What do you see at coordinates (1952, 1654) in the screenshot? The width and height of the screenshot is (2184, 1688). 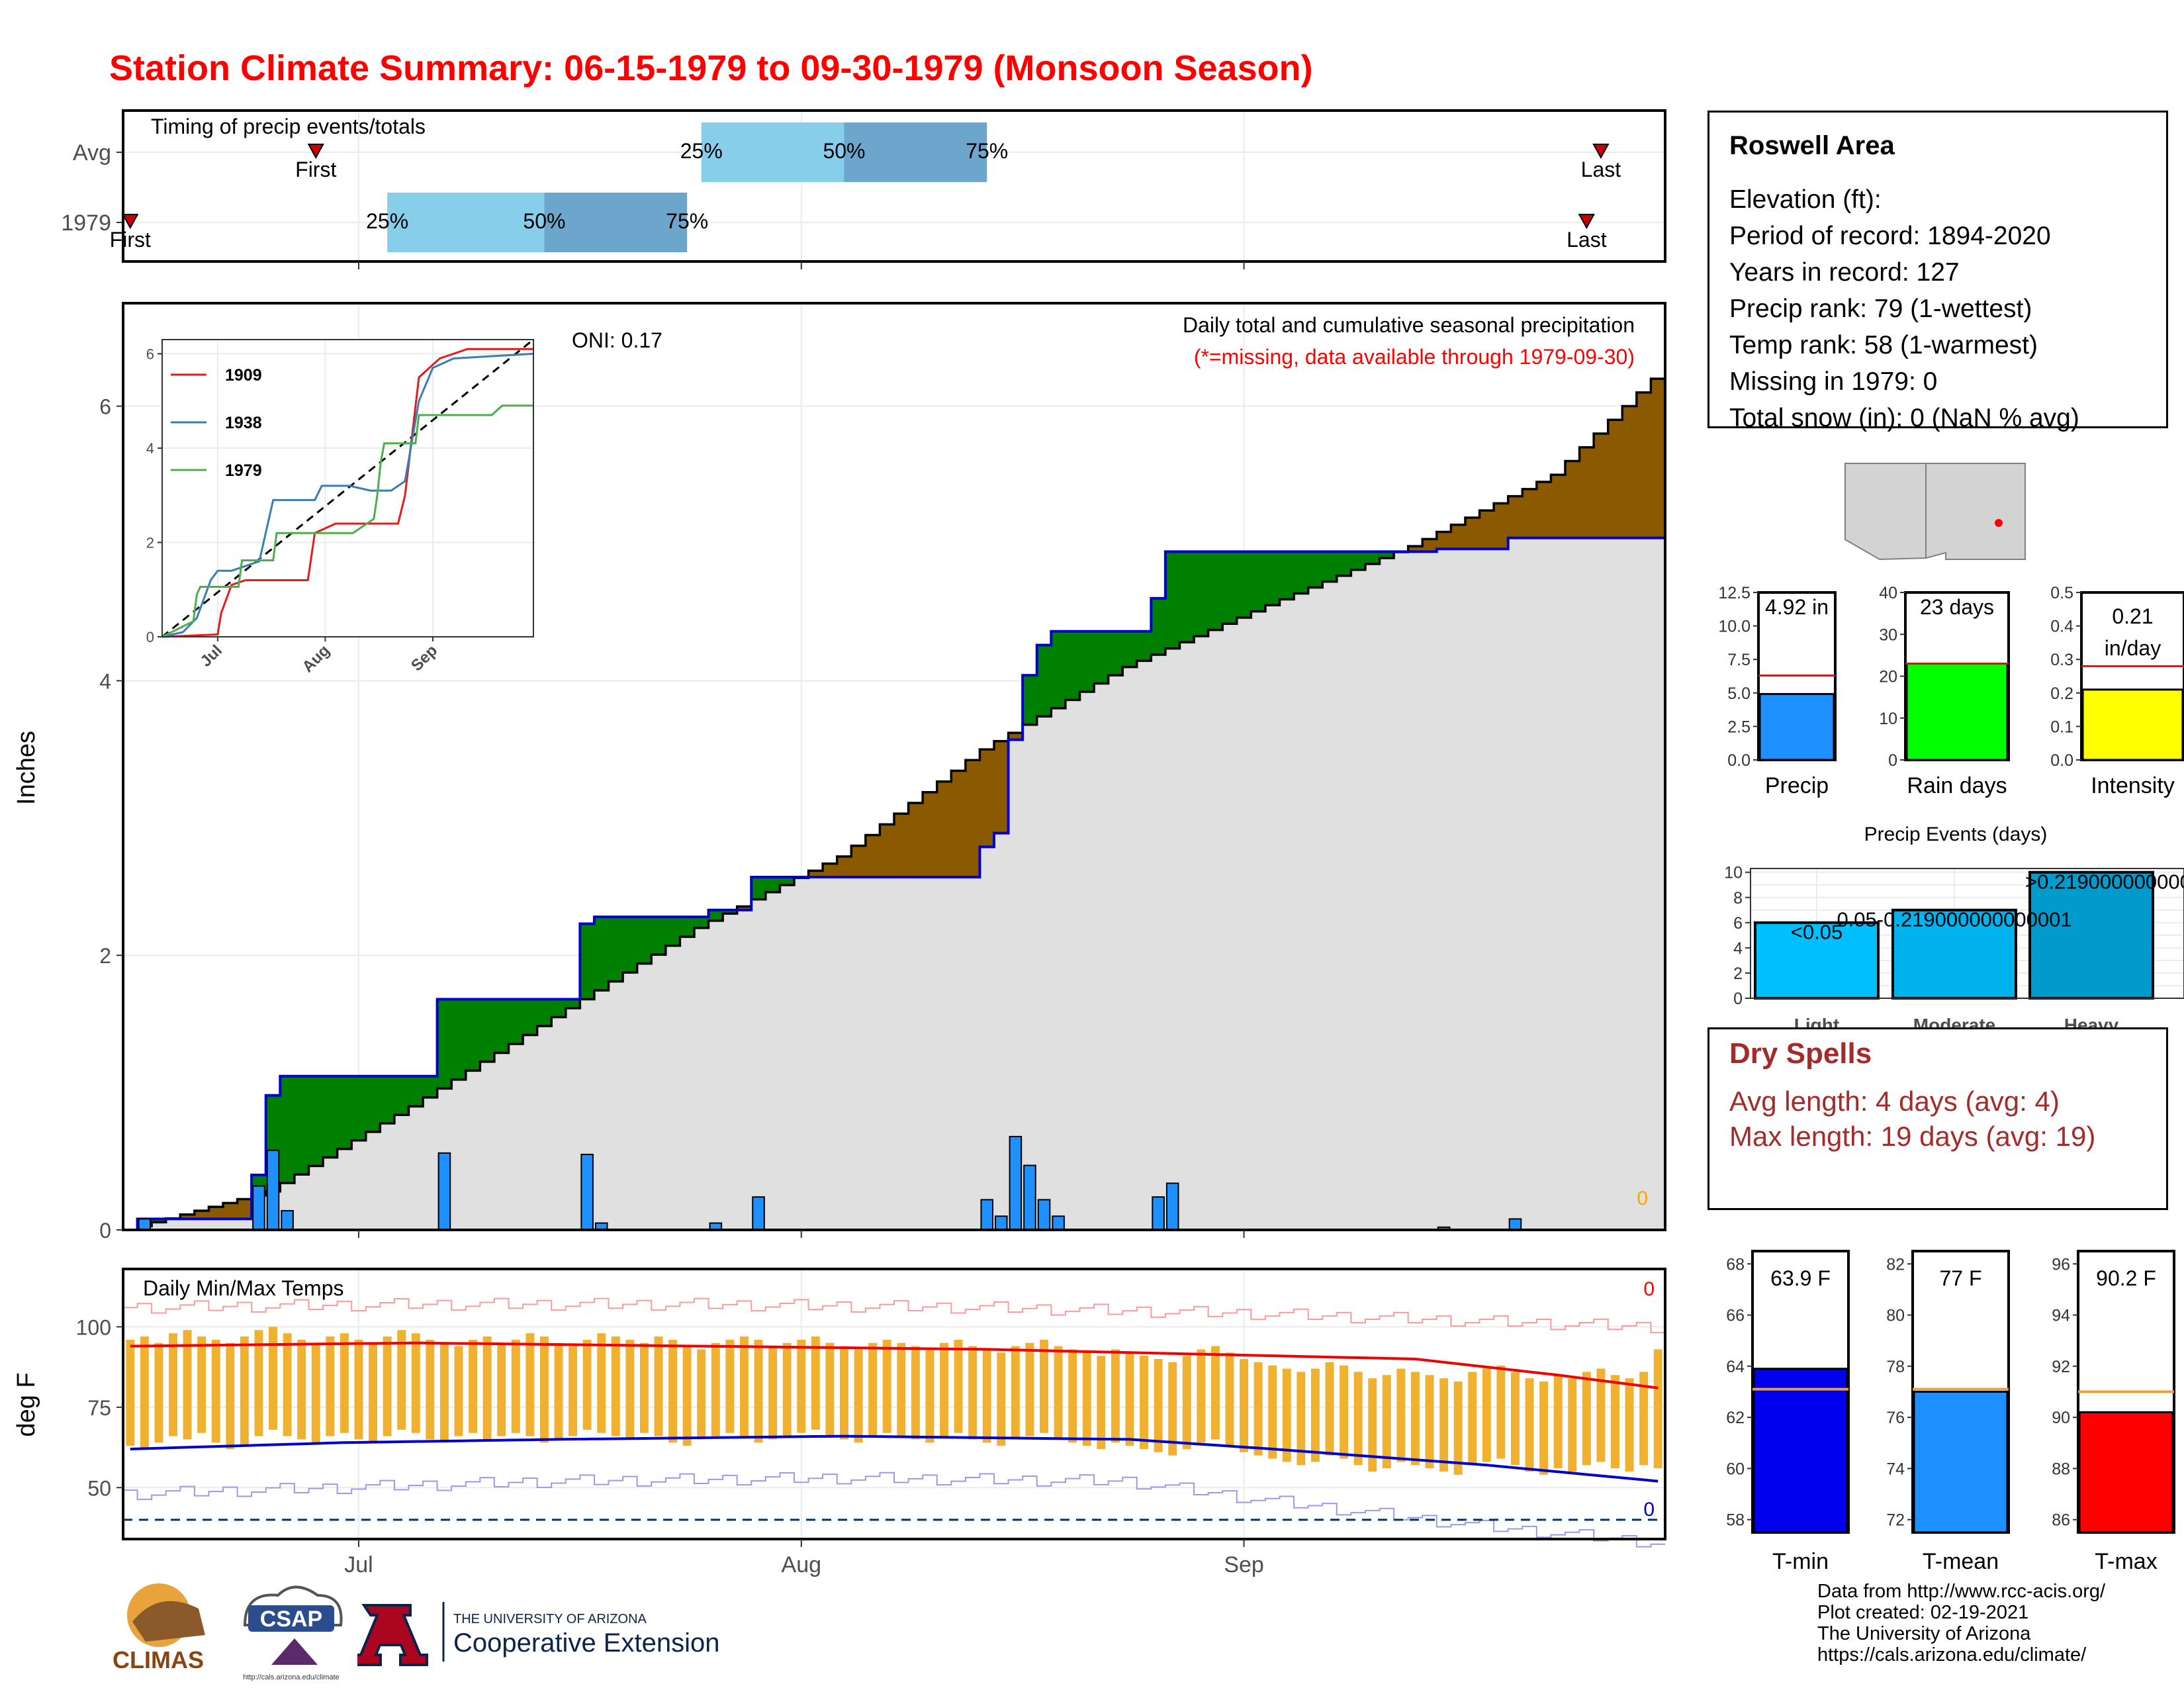 I see `credit-url: https://cals.arizona.edu/climate/` at bounding box center [1952, 1654].